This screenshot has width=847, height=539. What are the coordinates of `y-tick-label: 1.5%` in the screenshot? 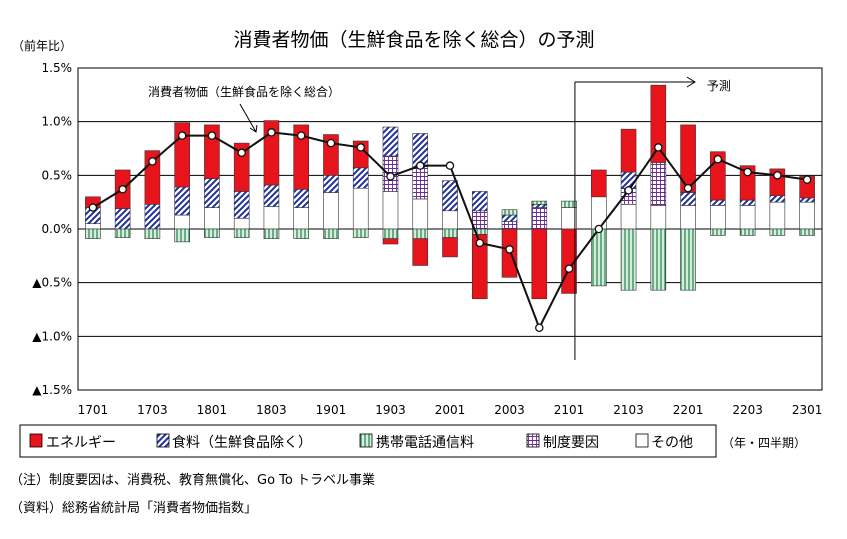 It's located at (57, 68).